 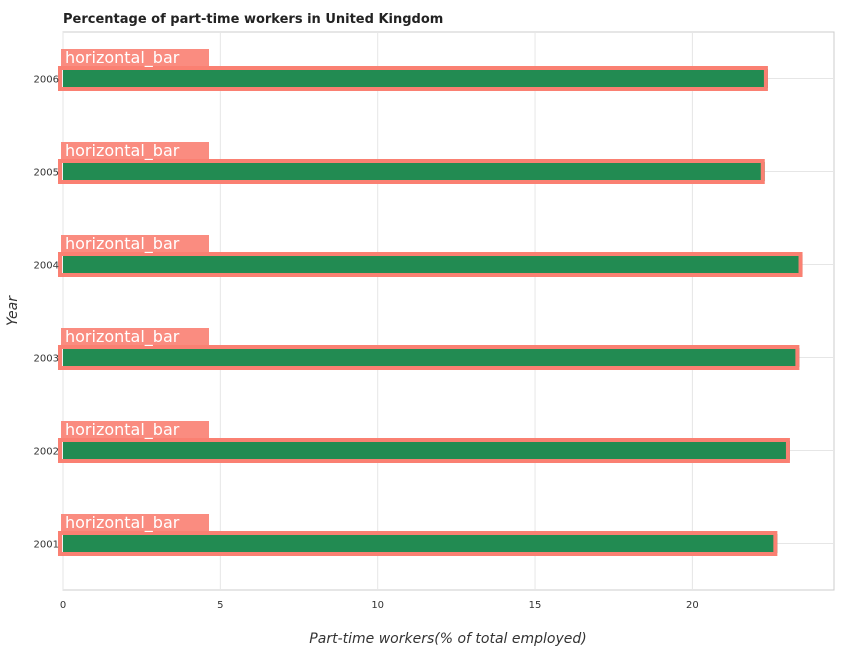 What do you see at coordinates (46, 452) in the screenshot?
I see `y-tick-label: 2002` at bounding box center [46, 452].